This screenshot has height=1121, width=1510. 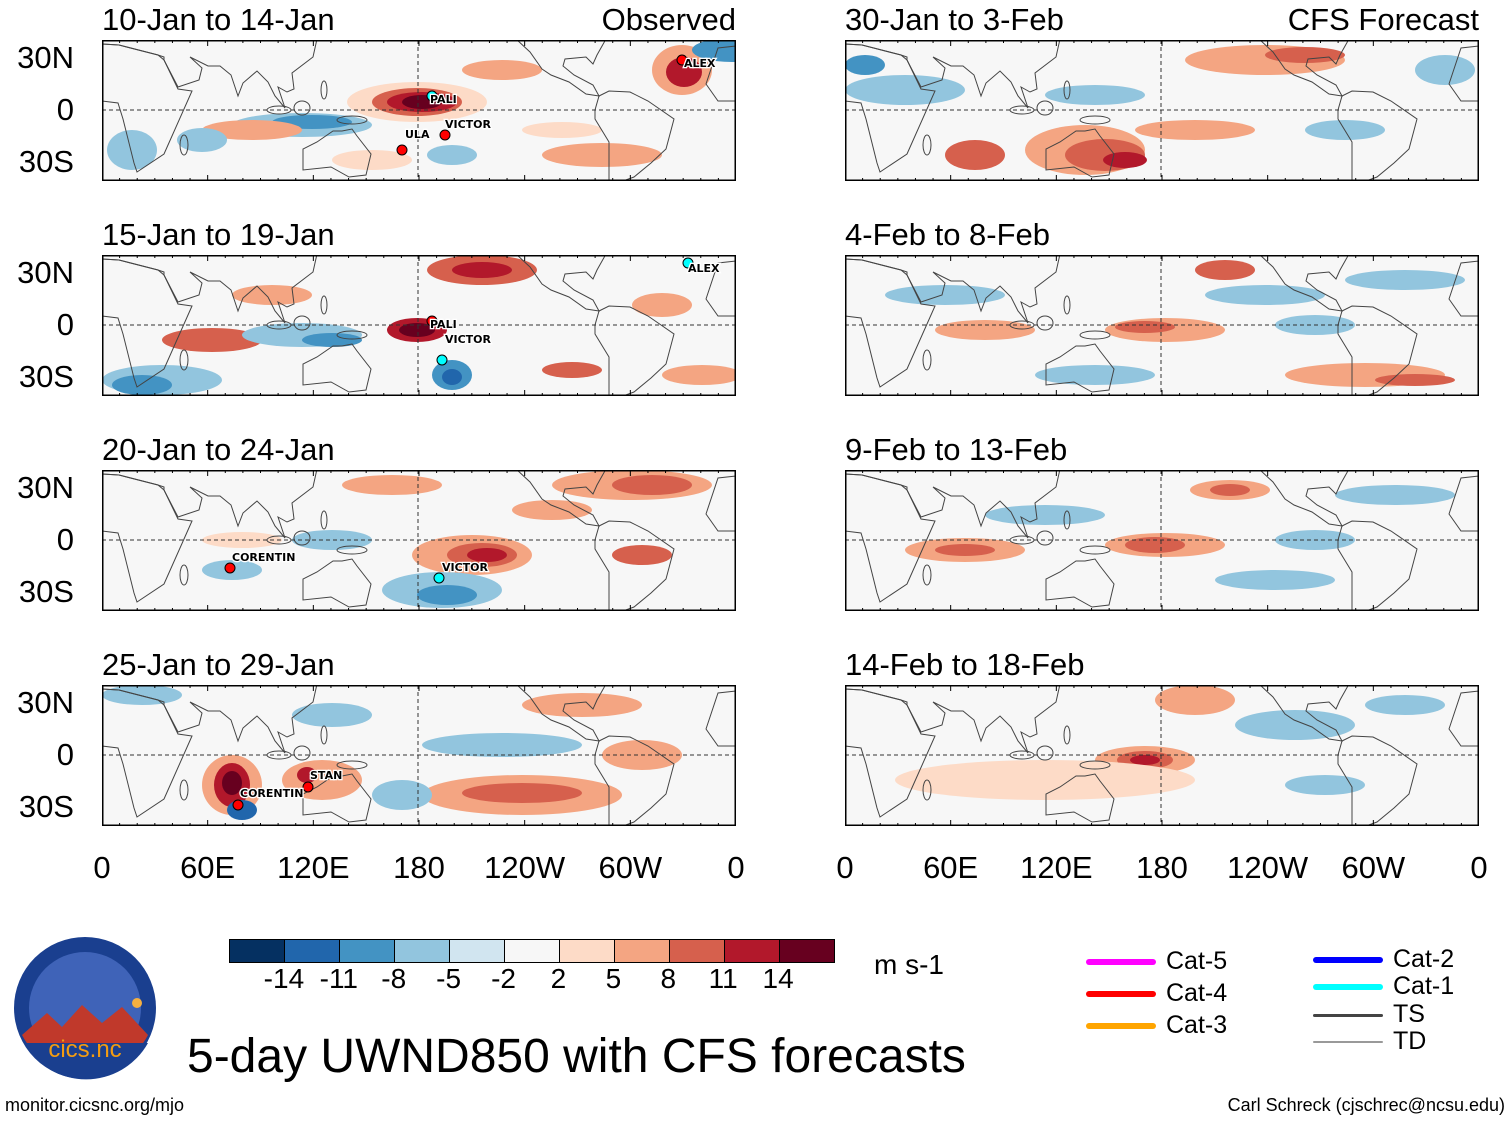 I want to click on lon-label: 120W, so click(x=525, y=867).